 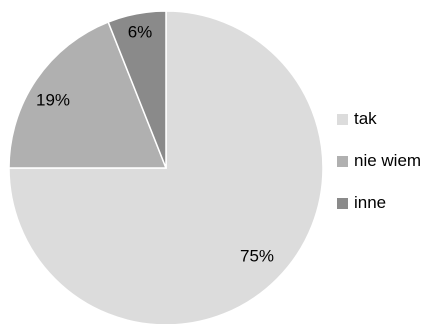 What do you see at coordinates (257, 256) in the screenshot?
I see `data-label-tak: 75%` at bounding box center [257, 256].